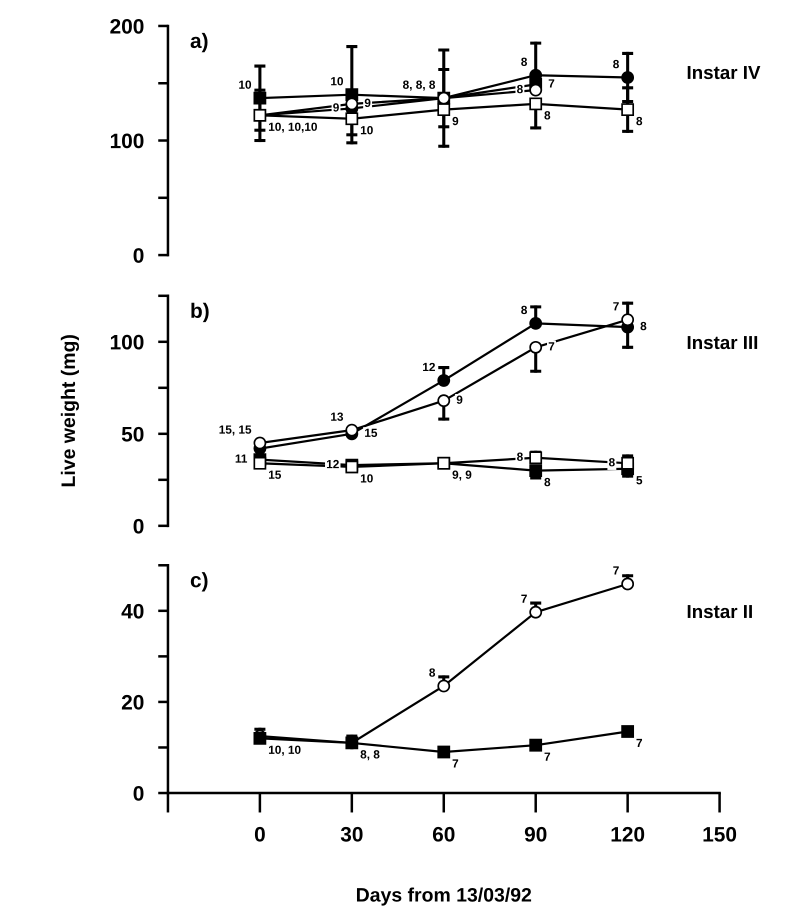  I want to click on annotation: 11, so click(242, 458).